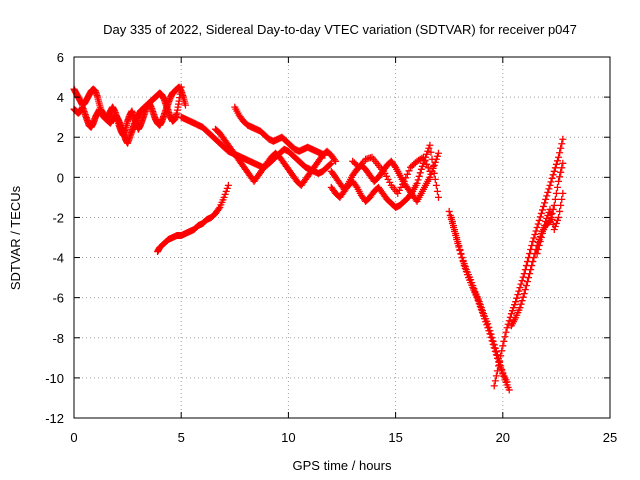 The image size is (640, 480). I want to click on y-tick-label: 0, so click(60, 177).